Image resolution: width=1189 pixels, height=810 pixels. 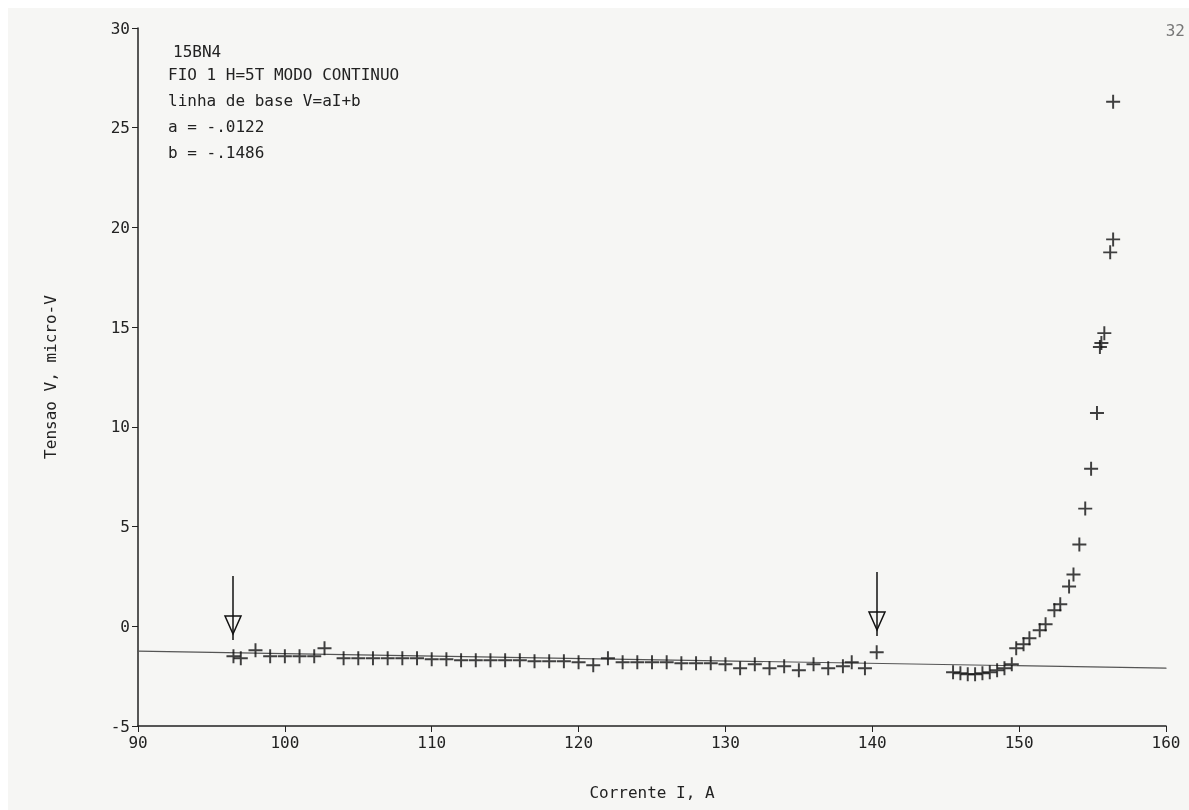 What do you see at coordinates (216, 152) in the screenshot?
I see `annotation: b = -.1486` at bounding box center [216, 152].